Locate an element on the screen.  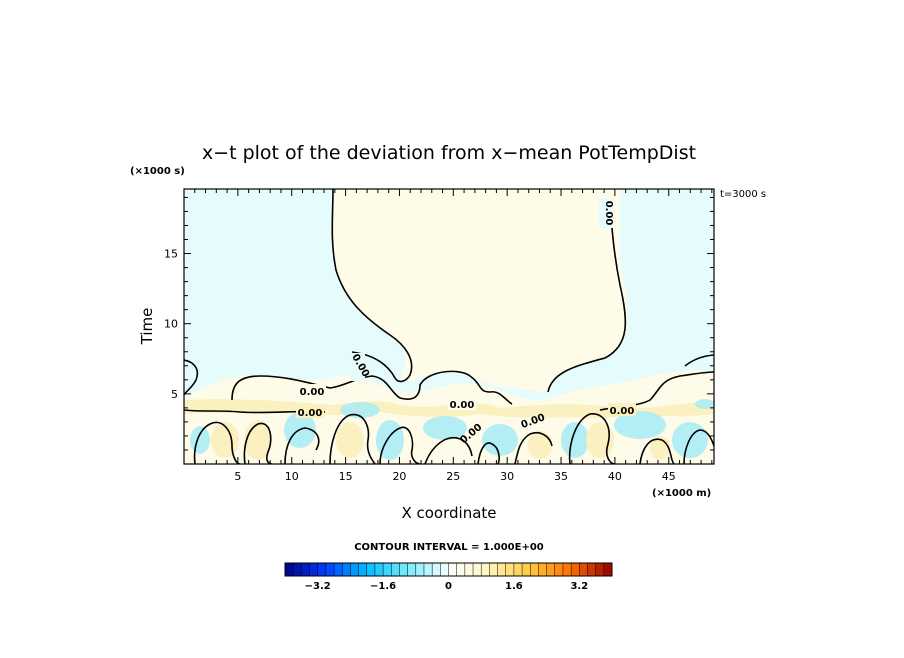
colorbar-frame is located at coordinates (448, 569).